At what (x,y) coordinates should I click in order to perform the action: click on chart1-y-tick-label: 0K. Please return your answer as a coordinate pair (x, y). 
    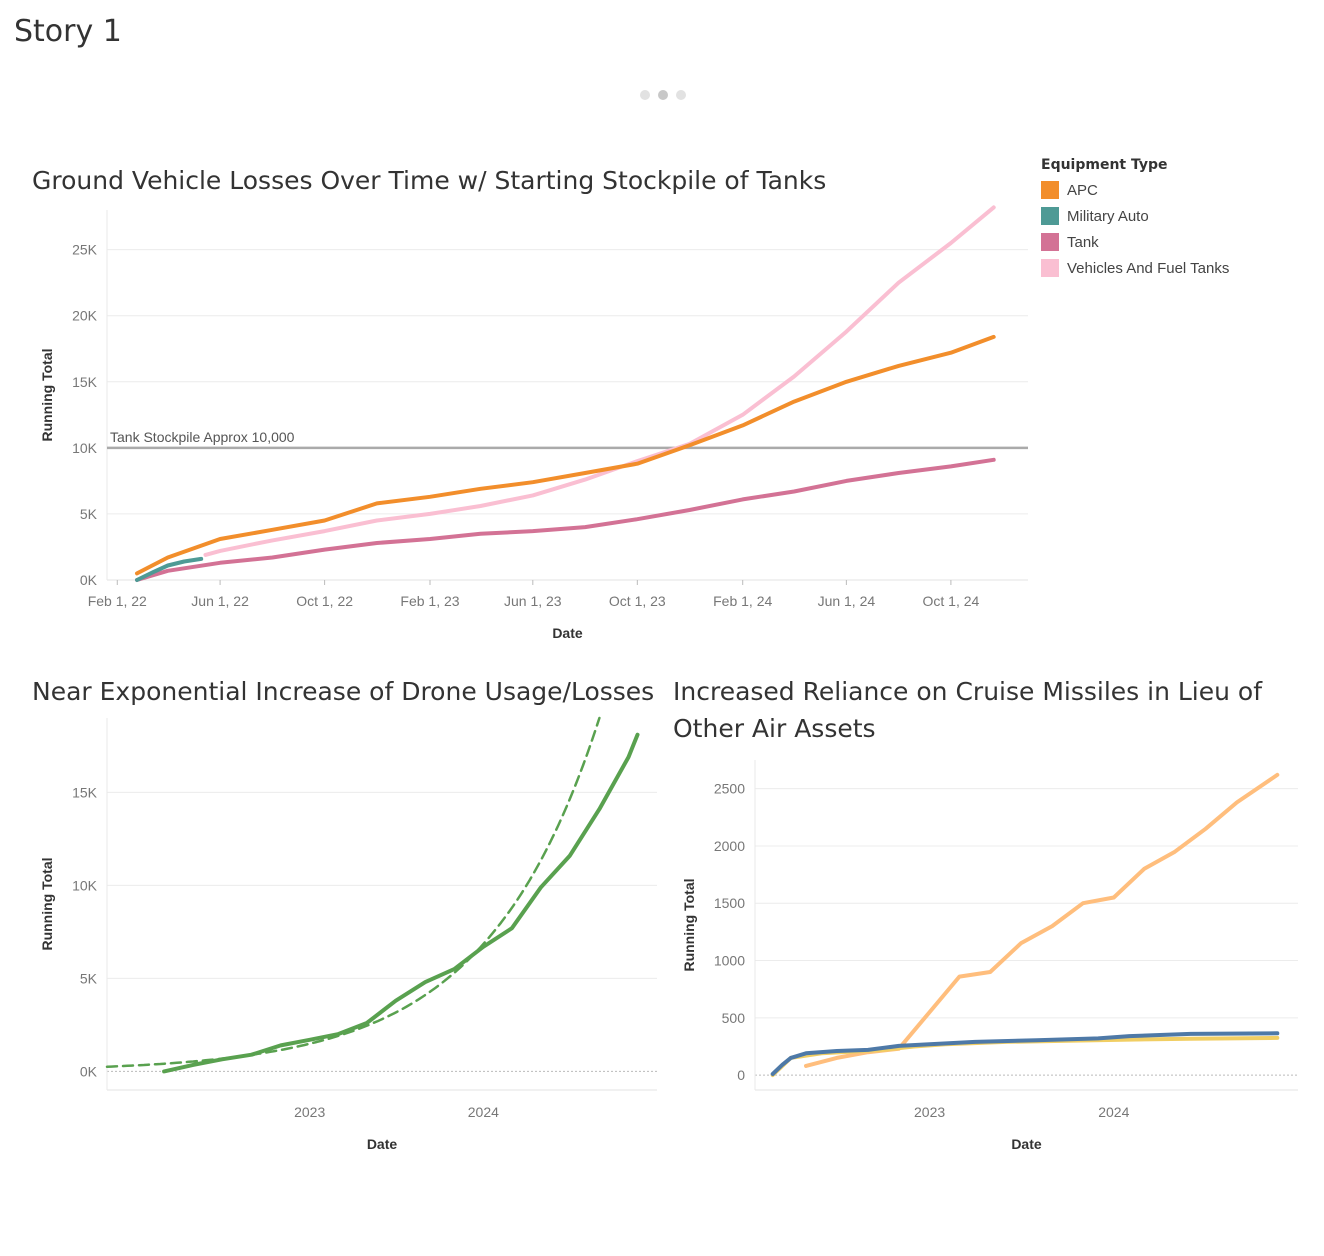
    Looking at the image, I should click on (89, 580).